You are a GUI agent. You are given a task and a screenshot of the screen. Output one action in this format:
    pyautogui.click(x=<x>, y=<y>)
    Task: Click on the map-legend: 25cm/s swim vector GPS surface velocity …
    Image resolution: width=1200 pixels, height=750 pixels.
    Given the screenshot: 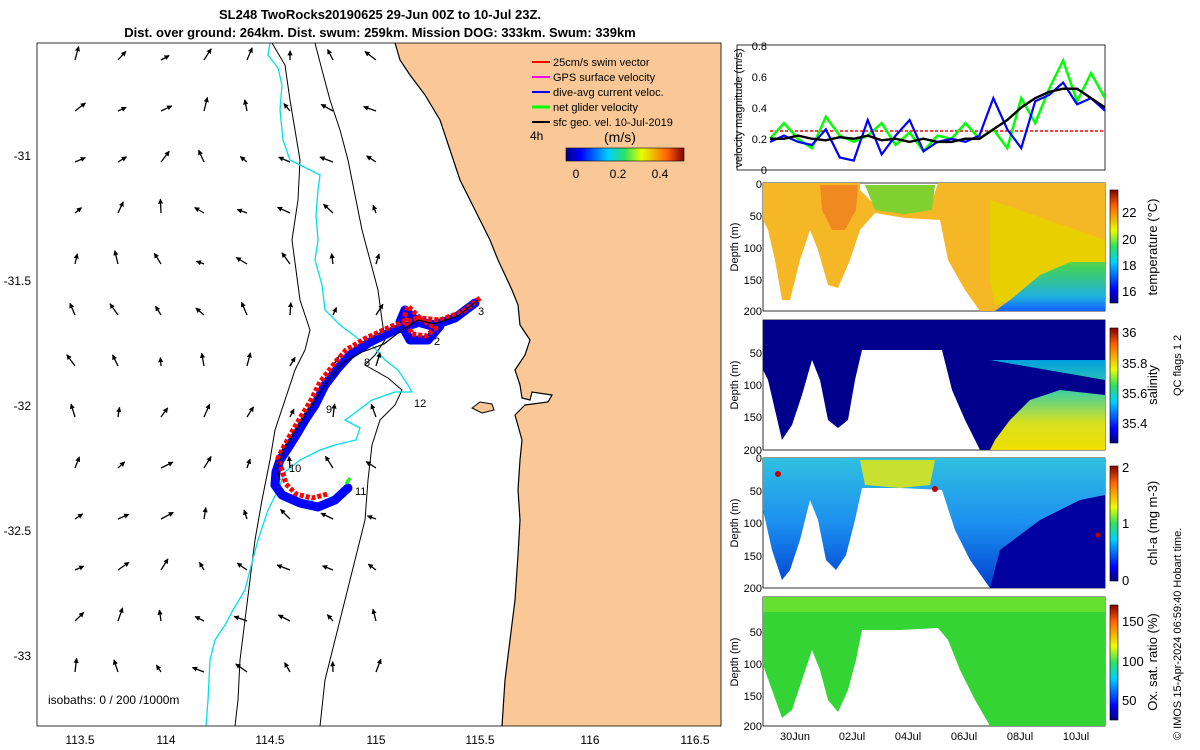 What is the action you would take?
    pyautogui.click(x=602, y=93)
    